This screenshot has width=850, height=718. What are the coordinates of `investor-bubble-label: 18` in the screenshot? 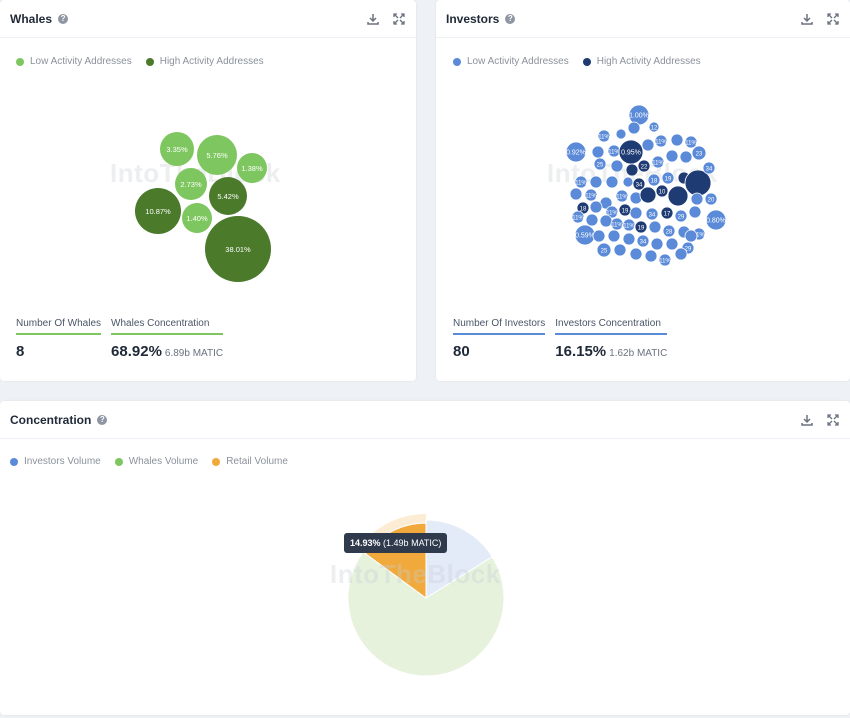 It's located at (654, 182).